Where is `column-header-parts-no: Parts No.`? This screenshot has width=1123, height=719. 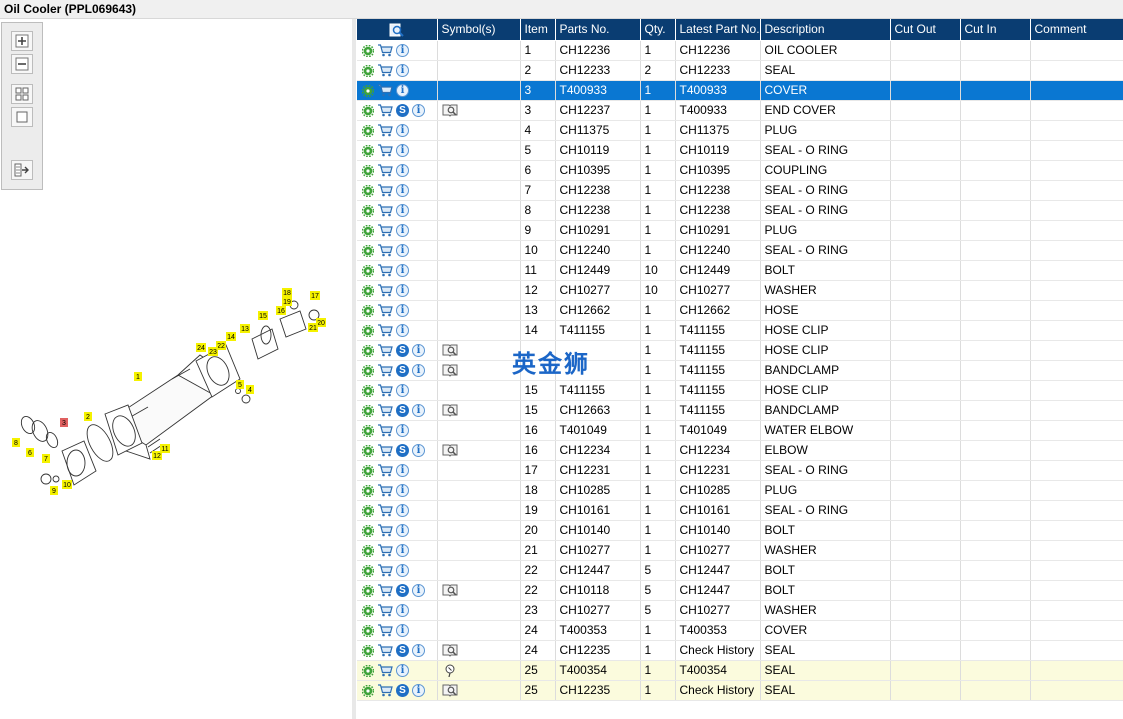
column-header-parts-no: Parts No. is located at coordinates (598, 30).